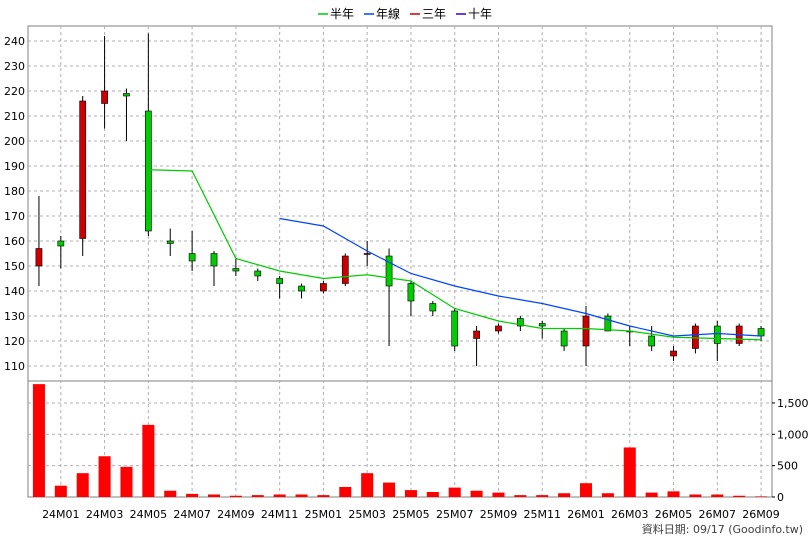 This screenshot has height=544, width=808. What do you see at coordinates (792, 403) in the screenshot?
I see `volume-tick-label: 1,500` at bounding box center [792, 403].